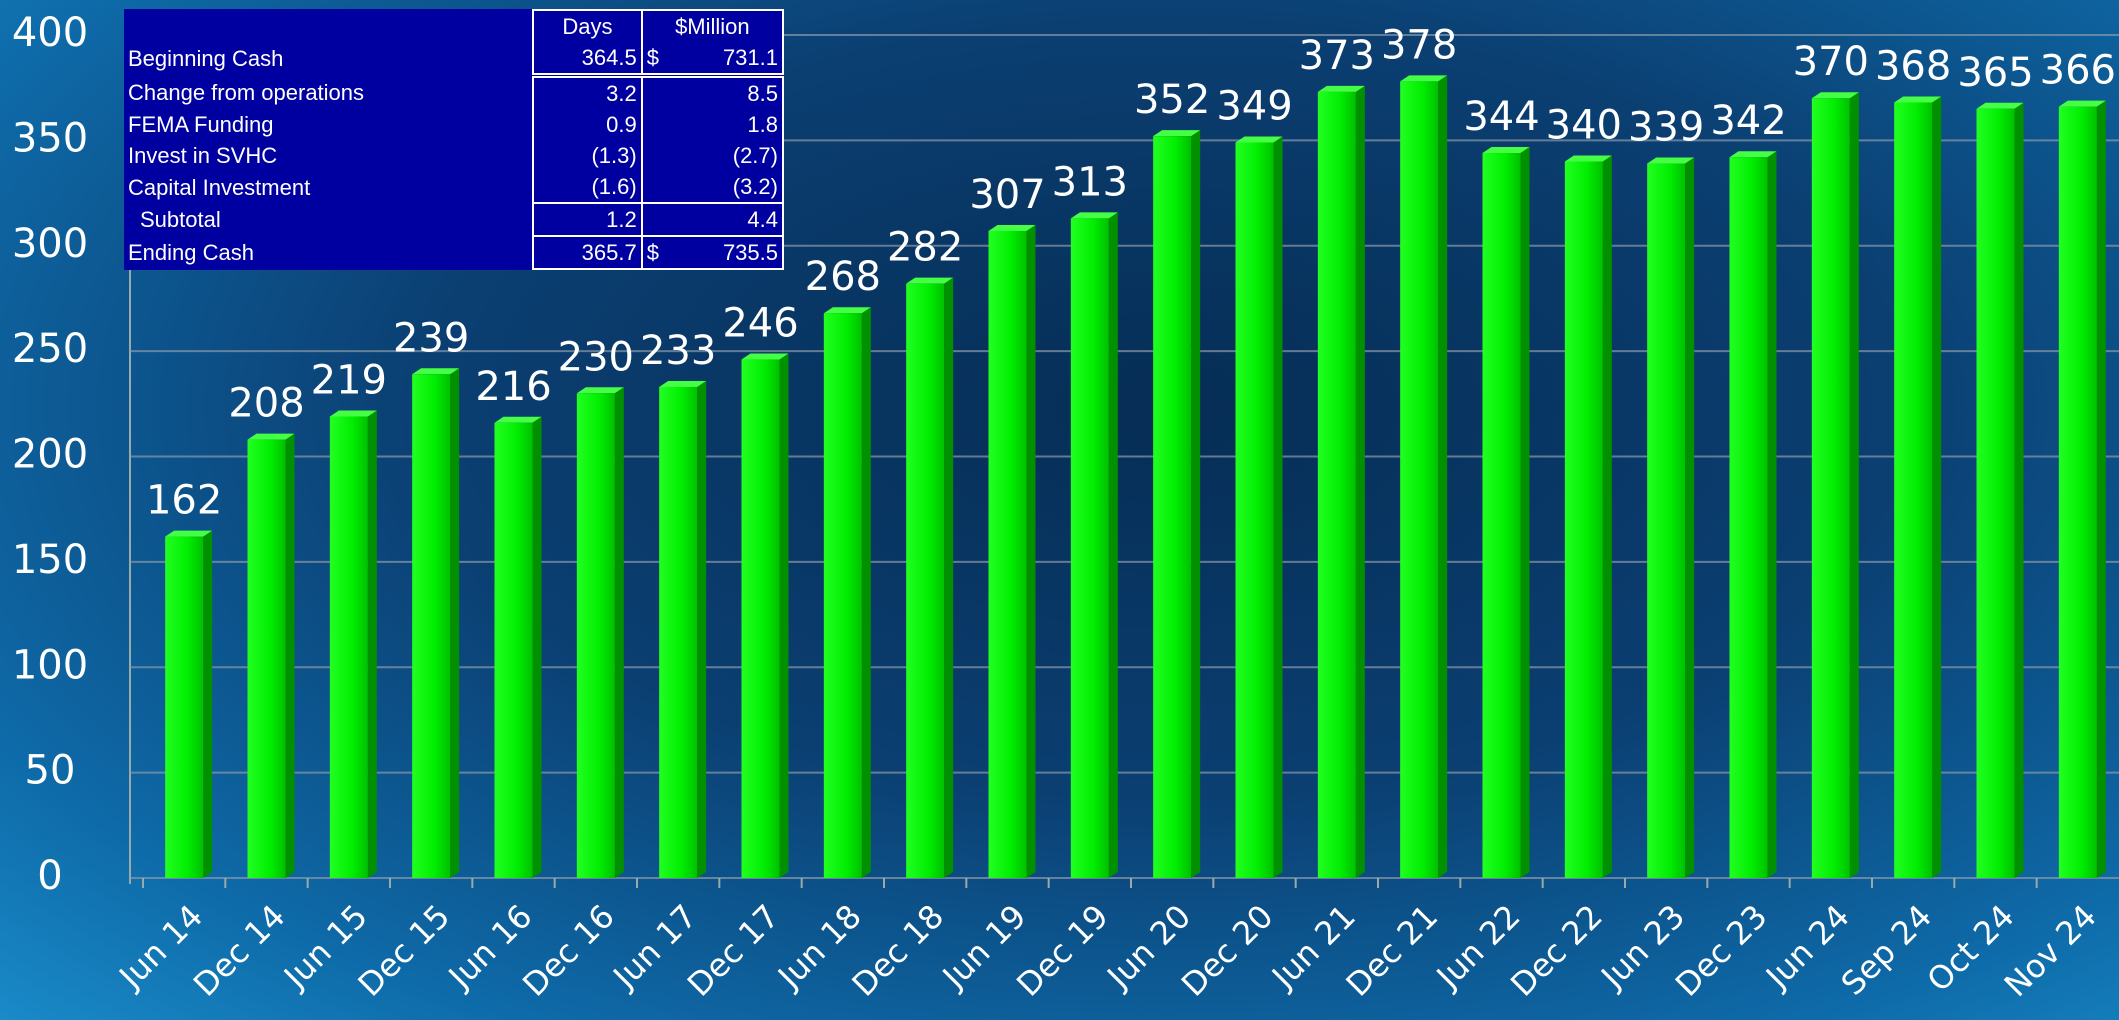 Image resolution: width=2119 pixels, height=1020 pixels. I want to click on cell-value: 735.5, so click(750, 252).